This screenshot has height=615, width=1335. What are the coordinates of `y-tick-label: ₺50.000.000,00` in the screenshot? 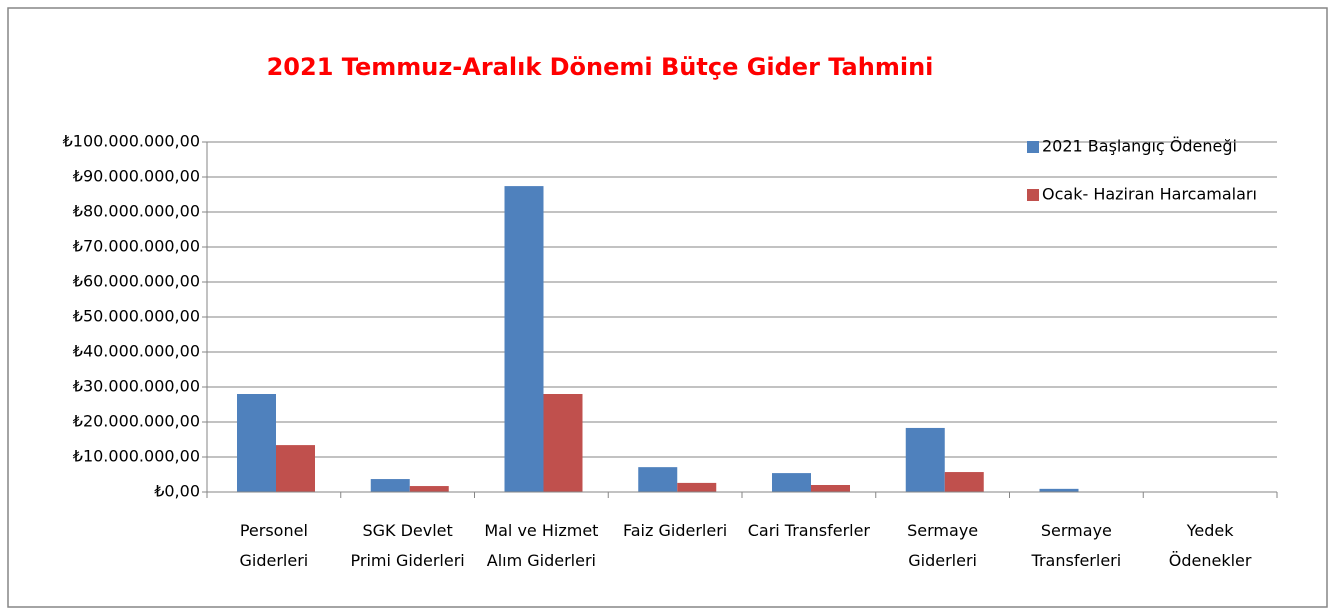 It's located at (136, 316).